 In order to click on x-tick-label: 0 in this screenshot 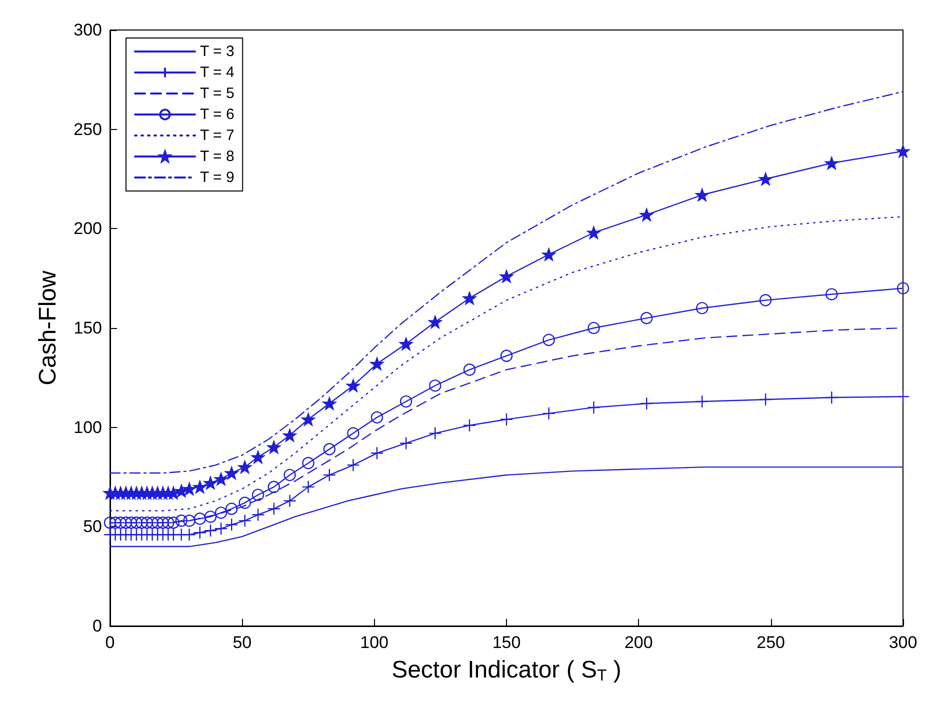, I will do `click(110, 642)`.